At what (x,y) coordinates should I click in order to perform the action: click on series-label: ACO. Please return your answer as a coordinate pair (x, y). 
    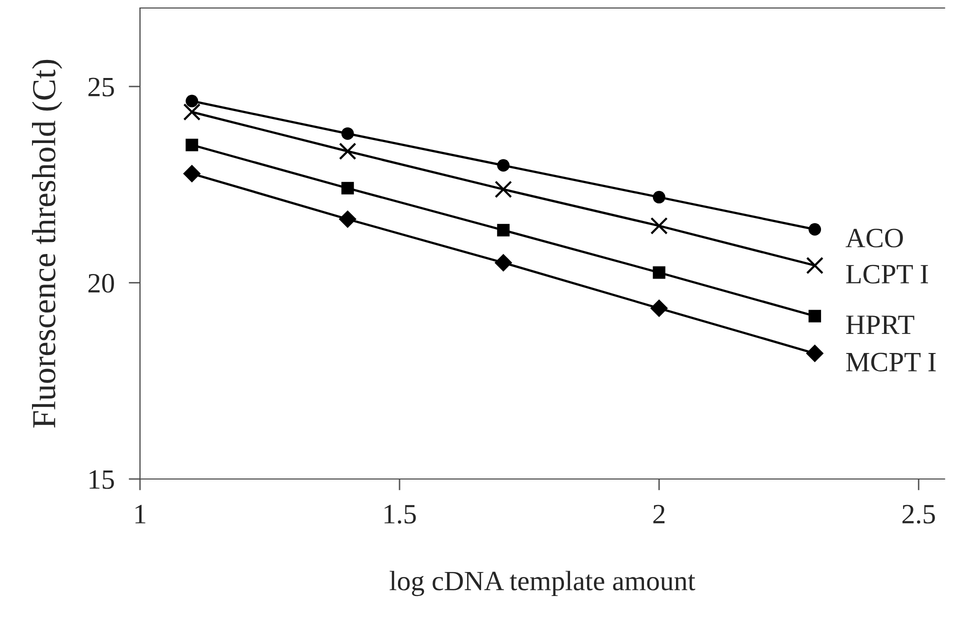
    Looking at the image, I should click on (874, 238).